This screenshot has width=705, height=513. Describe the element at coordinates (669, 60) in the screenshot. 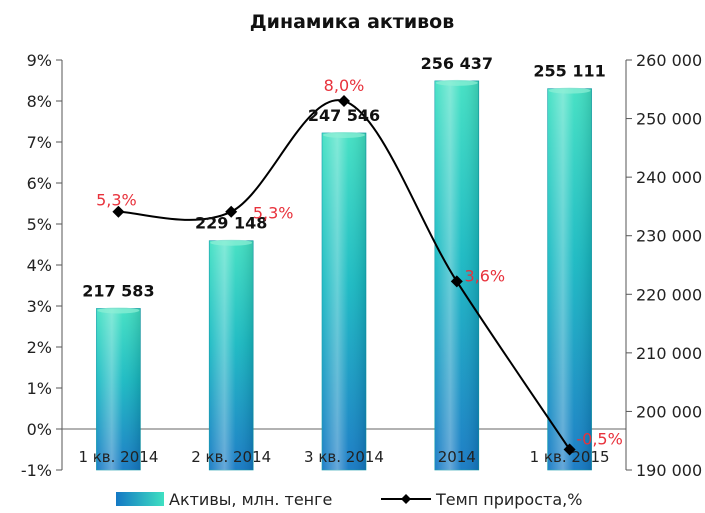

I see `right-tick-label: 260 000` at that location.